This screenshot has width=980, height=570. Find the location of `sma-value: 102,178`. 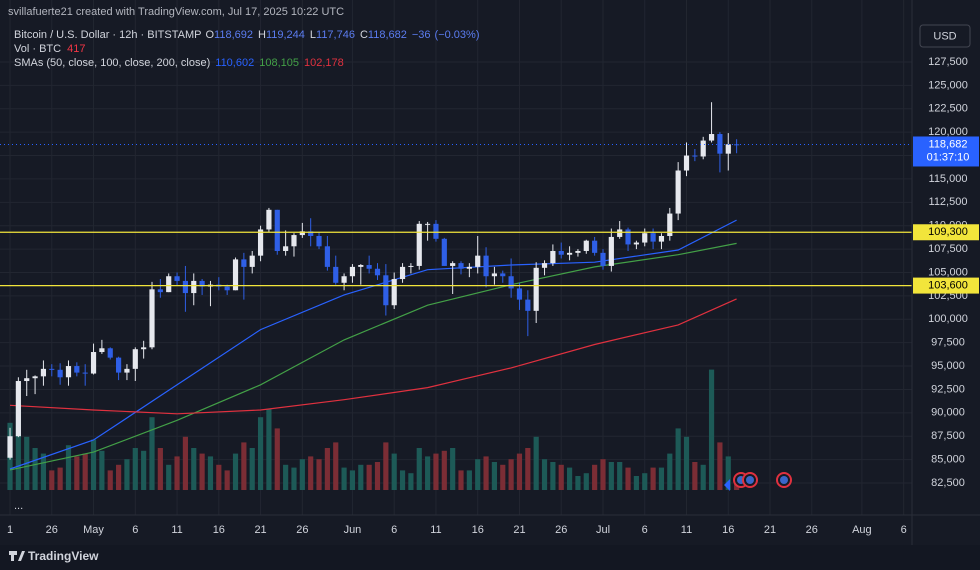

sma-value: 102,178 is located at coordinates (324, 63).